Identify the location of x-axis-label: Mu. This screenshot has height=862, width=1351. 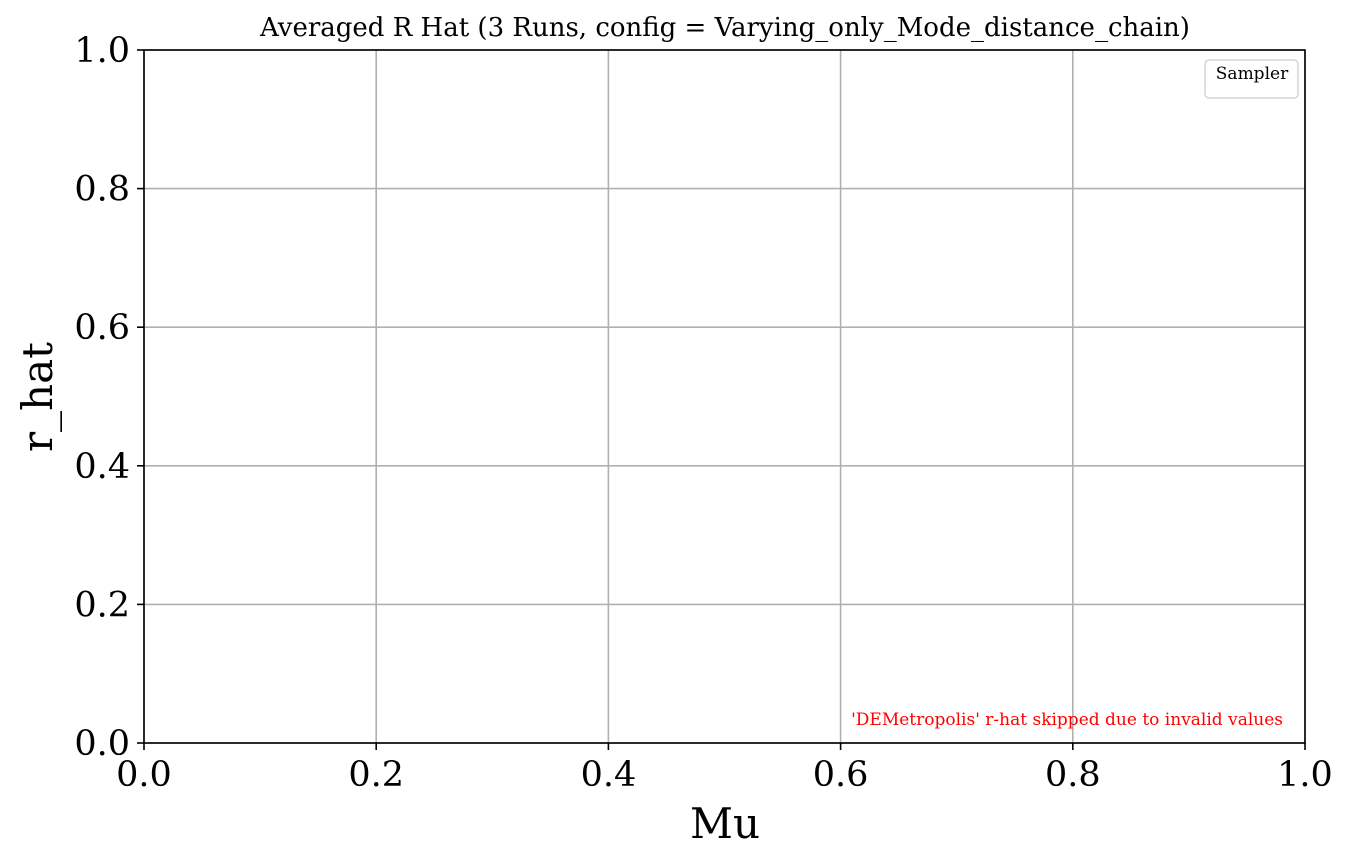
(725, 823).